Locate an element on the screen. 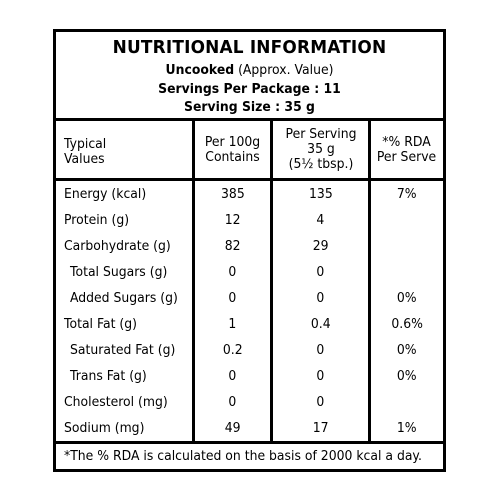  nutrient-name: Saturated Fat (g) is located at coordinates (123, 350).